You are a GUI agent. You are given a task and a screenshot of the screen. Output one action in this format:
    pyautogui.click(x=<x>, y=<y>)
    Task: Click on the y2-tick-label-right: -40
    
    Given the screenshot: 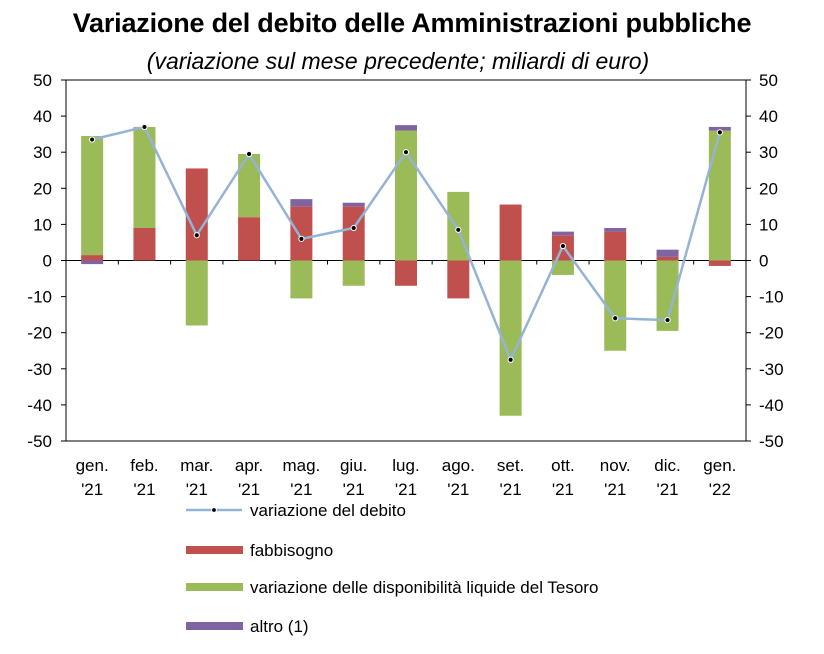 What is the action you would take?
    pyautogui.click(x=771, y=405)
    